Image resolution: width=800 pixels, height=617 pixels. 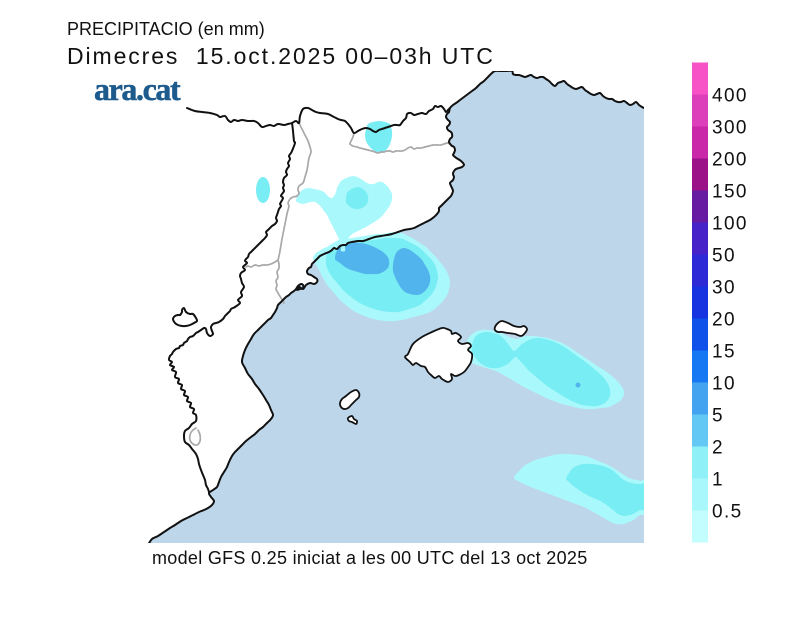 What do you see at coordinates (730, 159) in the screenshot?
I see `svg-text: 200` at bounding box center [730, 159].